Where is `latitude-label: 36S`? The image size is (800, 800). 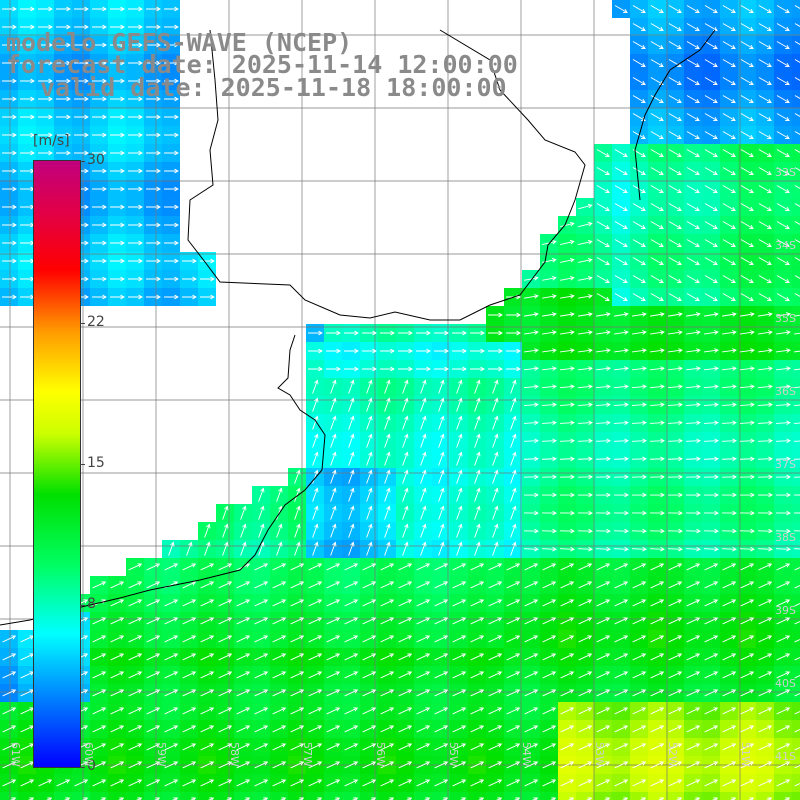
latitude-label: 36S is located at coordinates (785, 391).